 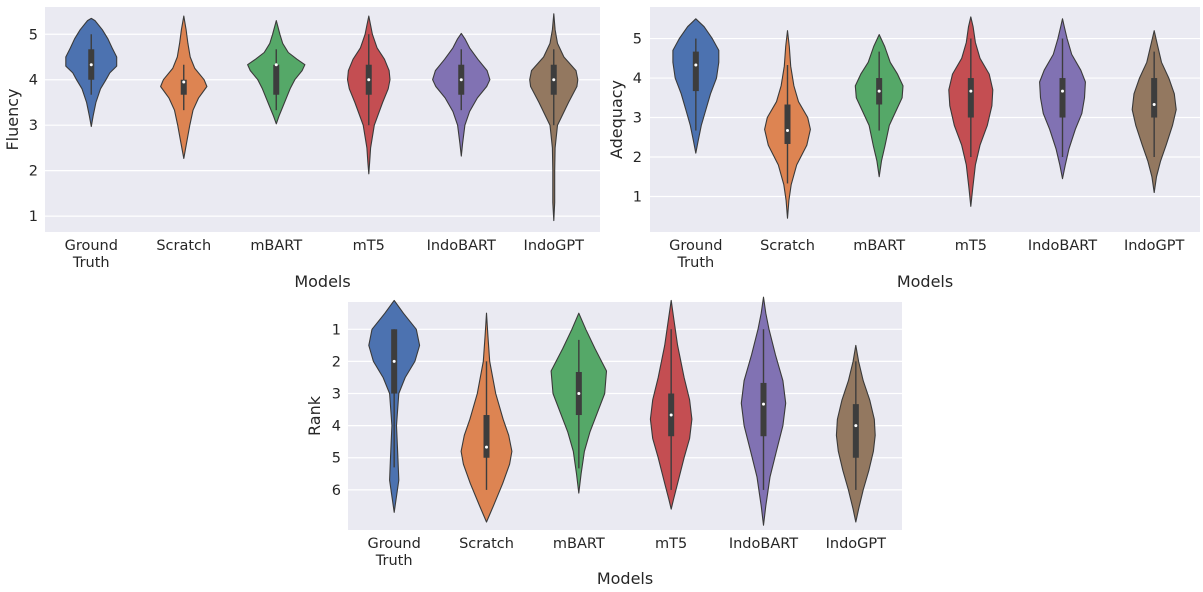 I want to click on y-axis-title: Adequacy, so click(x=616, y=119).